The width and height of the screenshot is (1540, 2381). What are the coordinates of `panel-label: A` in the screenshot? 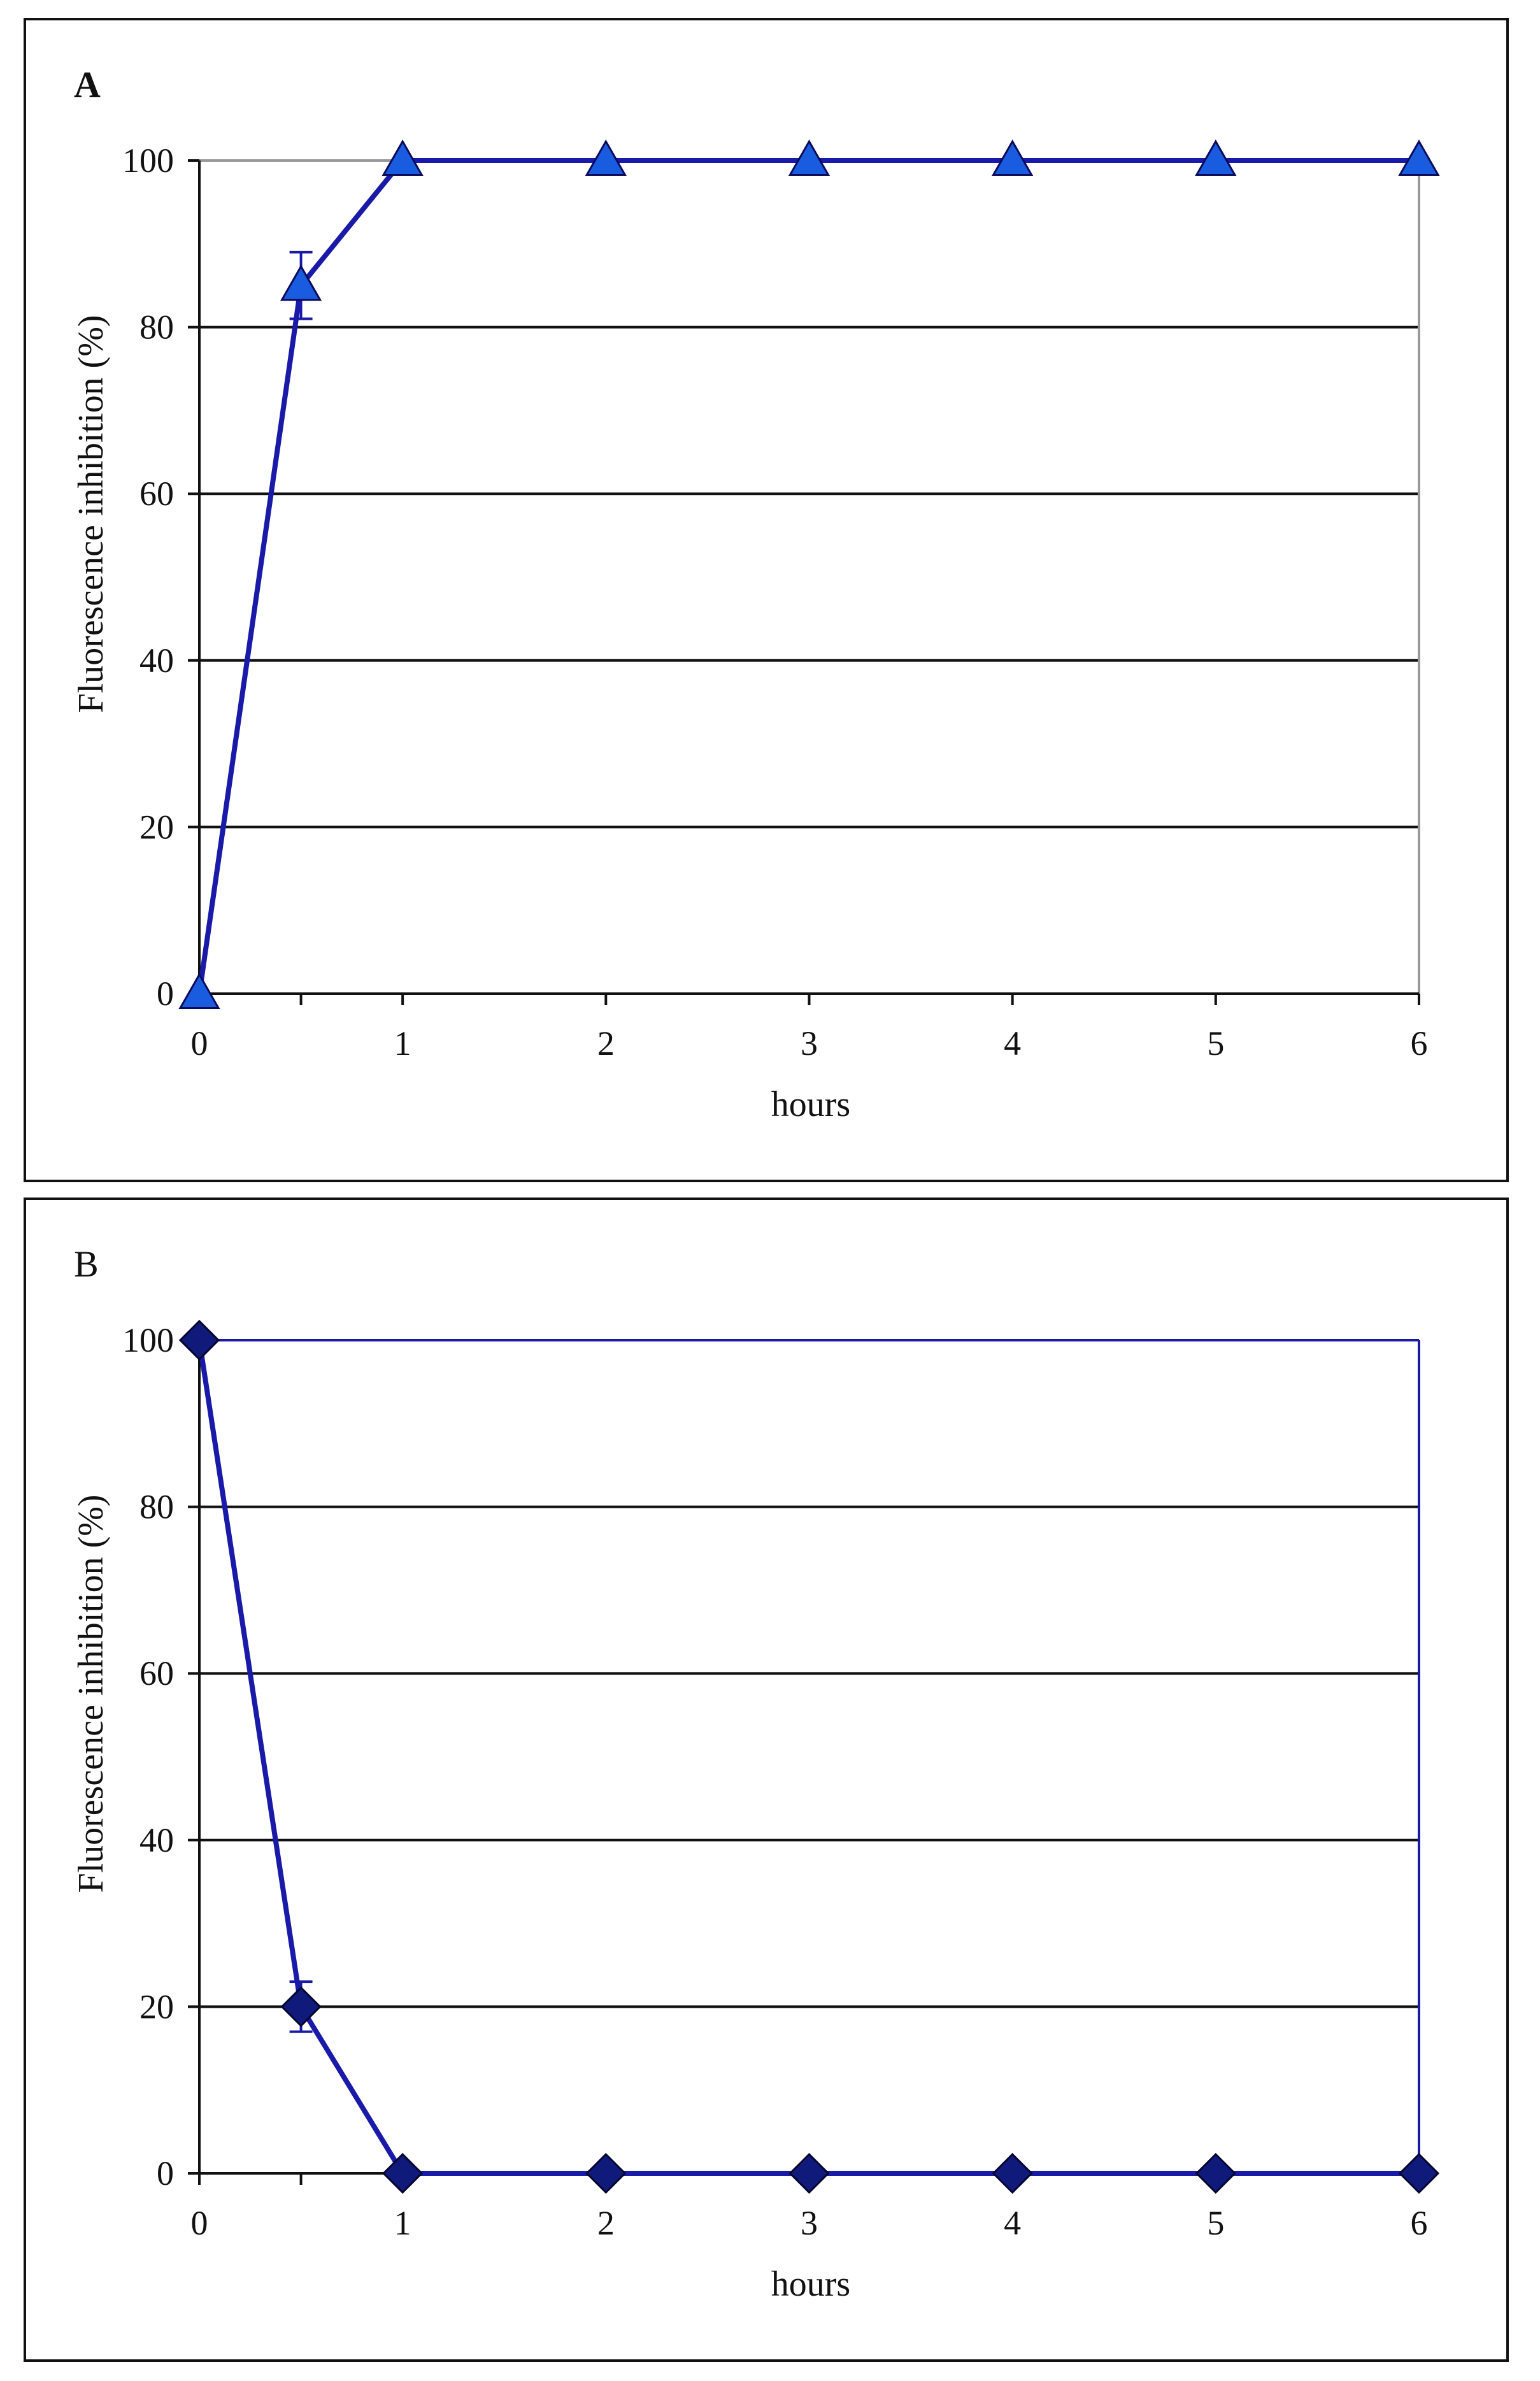 It's located at (87, 84).